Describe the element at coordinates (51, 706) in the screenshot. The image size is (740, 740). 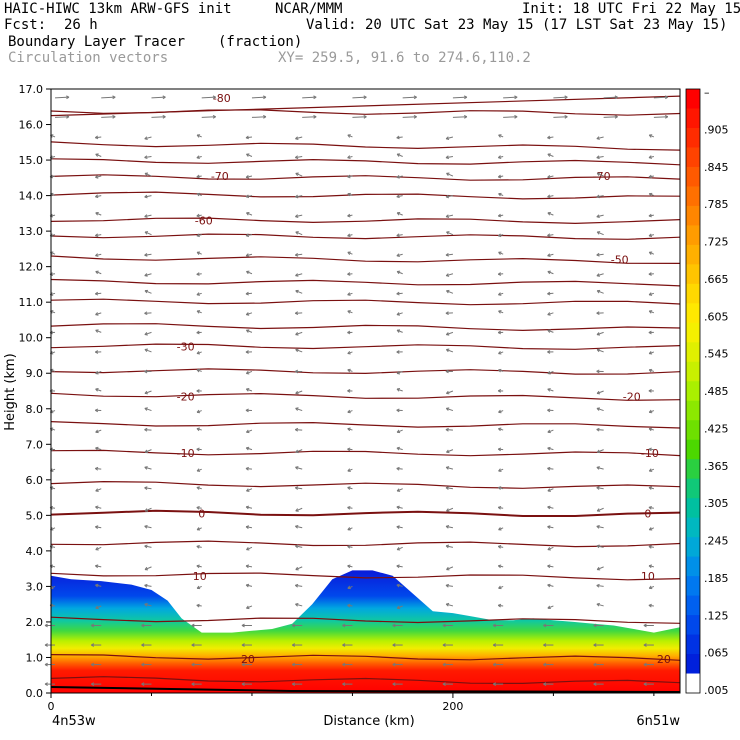
I see `x-tick-label: 0` at that location.